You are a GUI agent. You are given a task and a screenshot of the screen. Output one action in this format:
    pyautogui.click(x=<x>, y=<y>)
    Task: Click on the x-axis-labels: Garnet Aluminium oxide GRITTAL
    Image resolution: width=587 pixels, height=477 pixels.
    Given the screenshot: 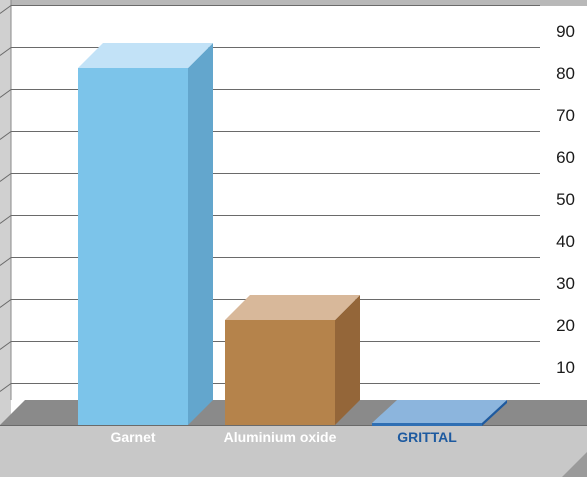 What is the action you would take?
    pyautogui.click(x=283, y=437)
    